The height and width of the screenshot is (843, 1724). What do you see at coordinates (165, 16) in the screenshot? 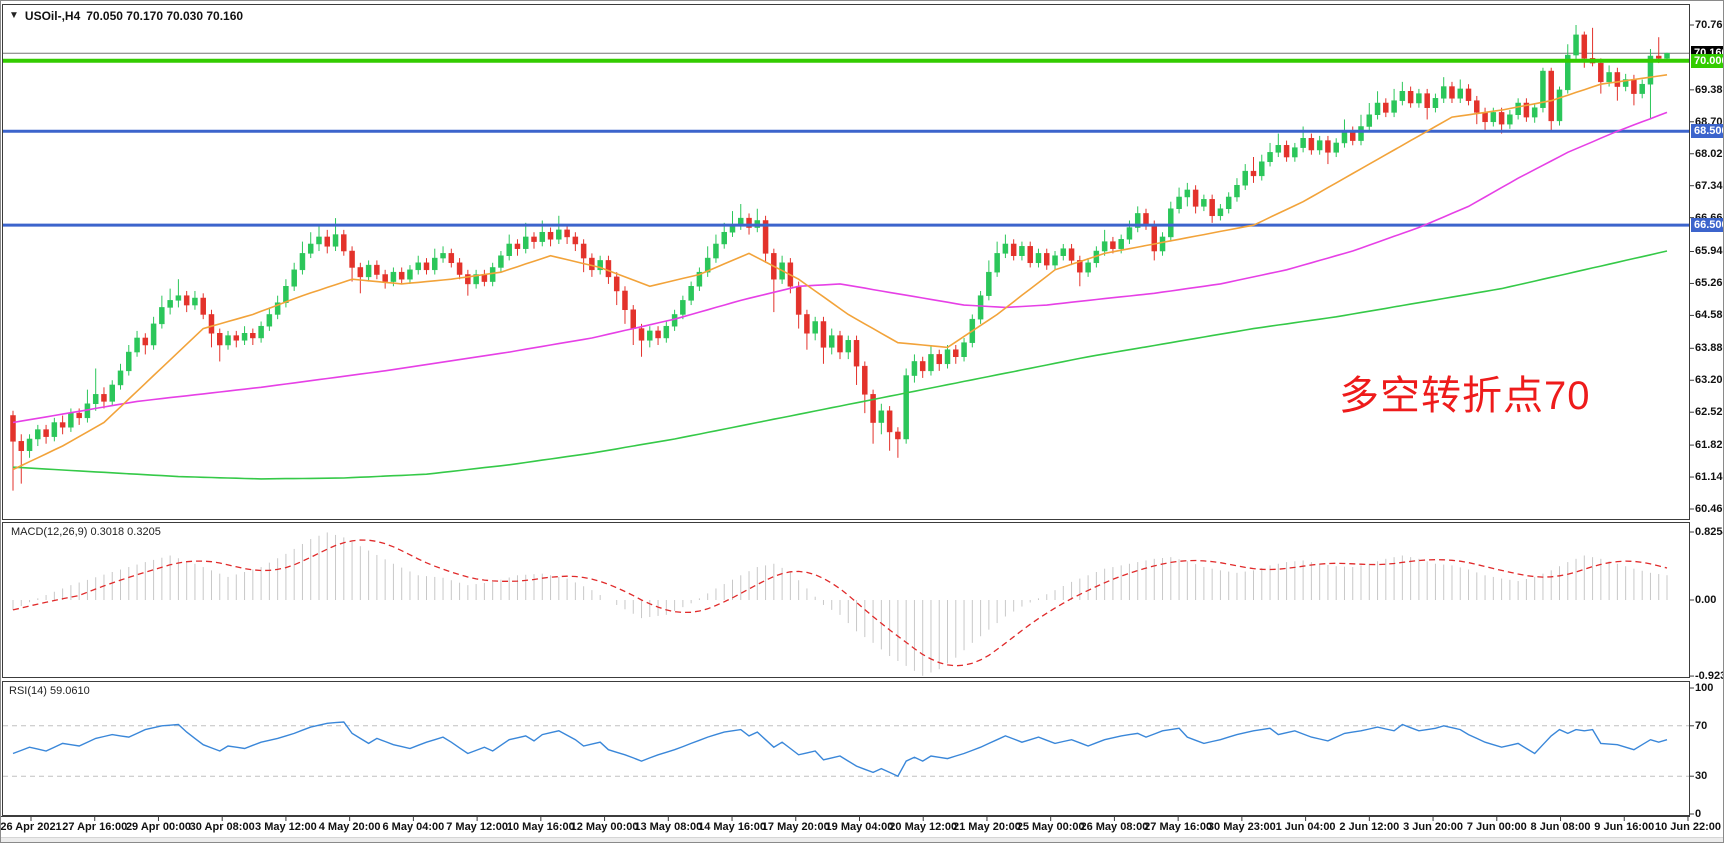
I see `ohlc-readout: 70.050 70.170 70.030 70.160` at bounding box center [165, 16].